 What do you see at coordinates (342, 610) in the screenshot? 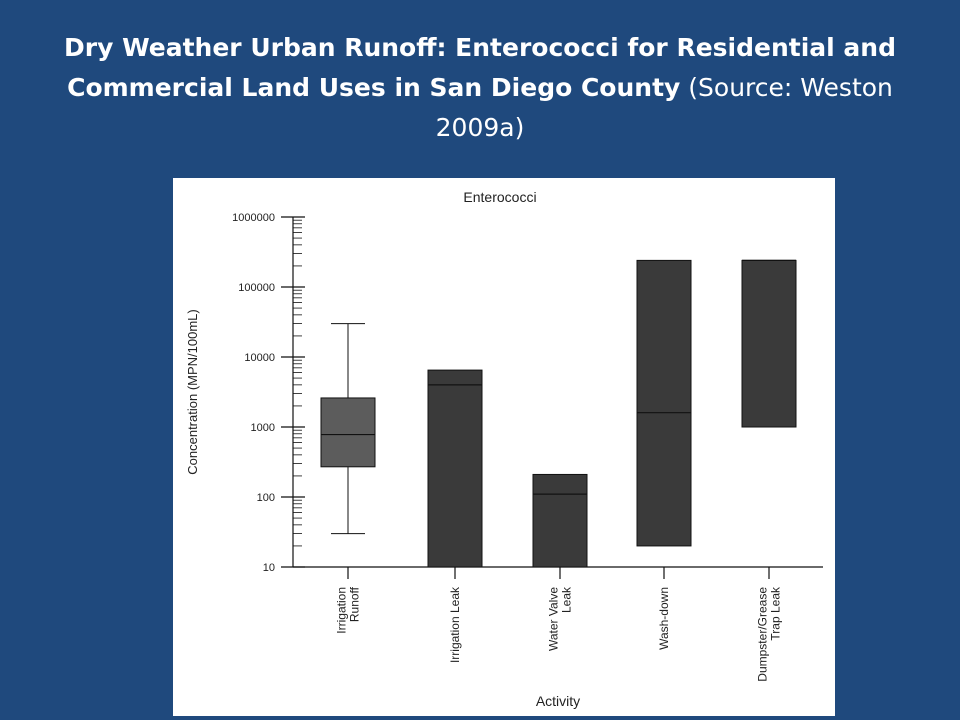
I see `x-tick-label: Irrigation` at bounding box center [342, 610].